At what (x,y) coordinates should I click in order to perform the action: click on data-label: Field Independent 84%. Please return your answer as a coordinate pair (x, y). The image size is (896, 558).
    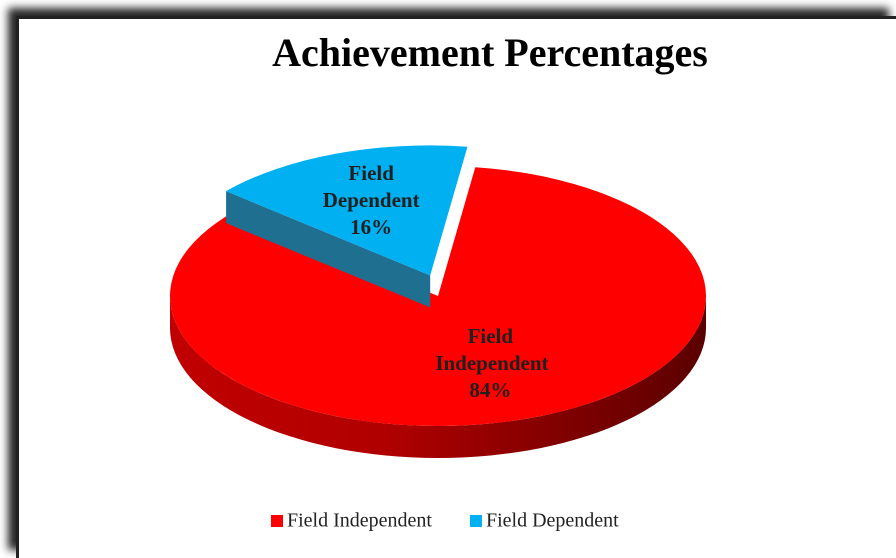
    Looking at the image, I should click on (490, 363).